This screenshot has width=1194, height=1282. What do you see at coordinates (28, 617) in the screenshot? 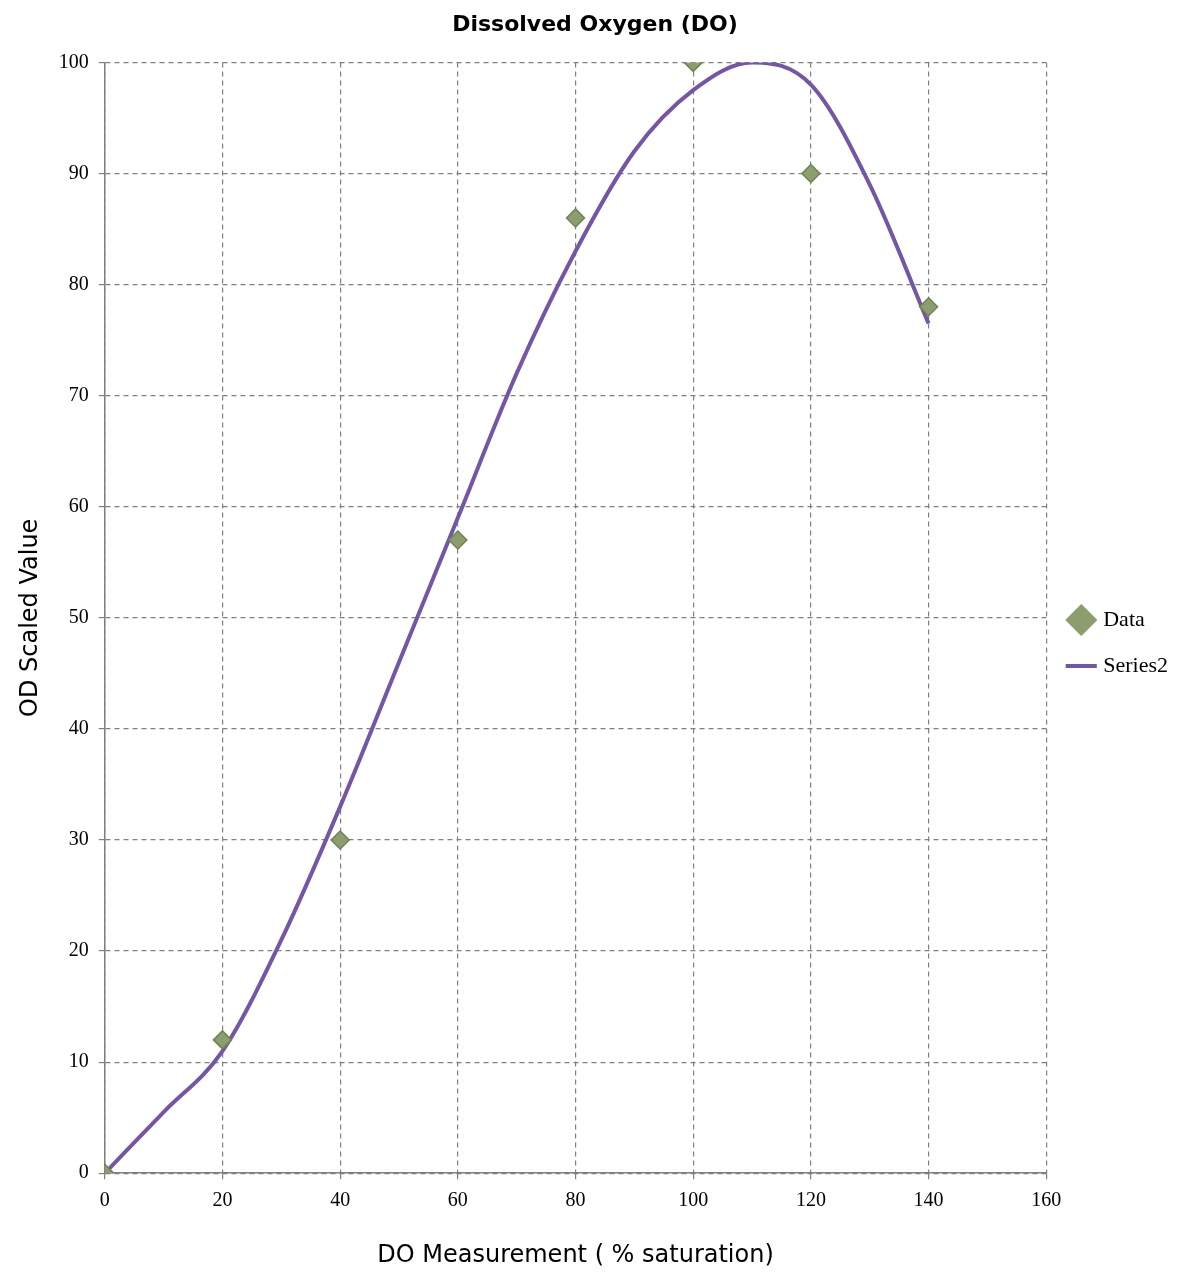
I see `y-axis-title: OD Scaled Value` at bounding box center [28, 617].